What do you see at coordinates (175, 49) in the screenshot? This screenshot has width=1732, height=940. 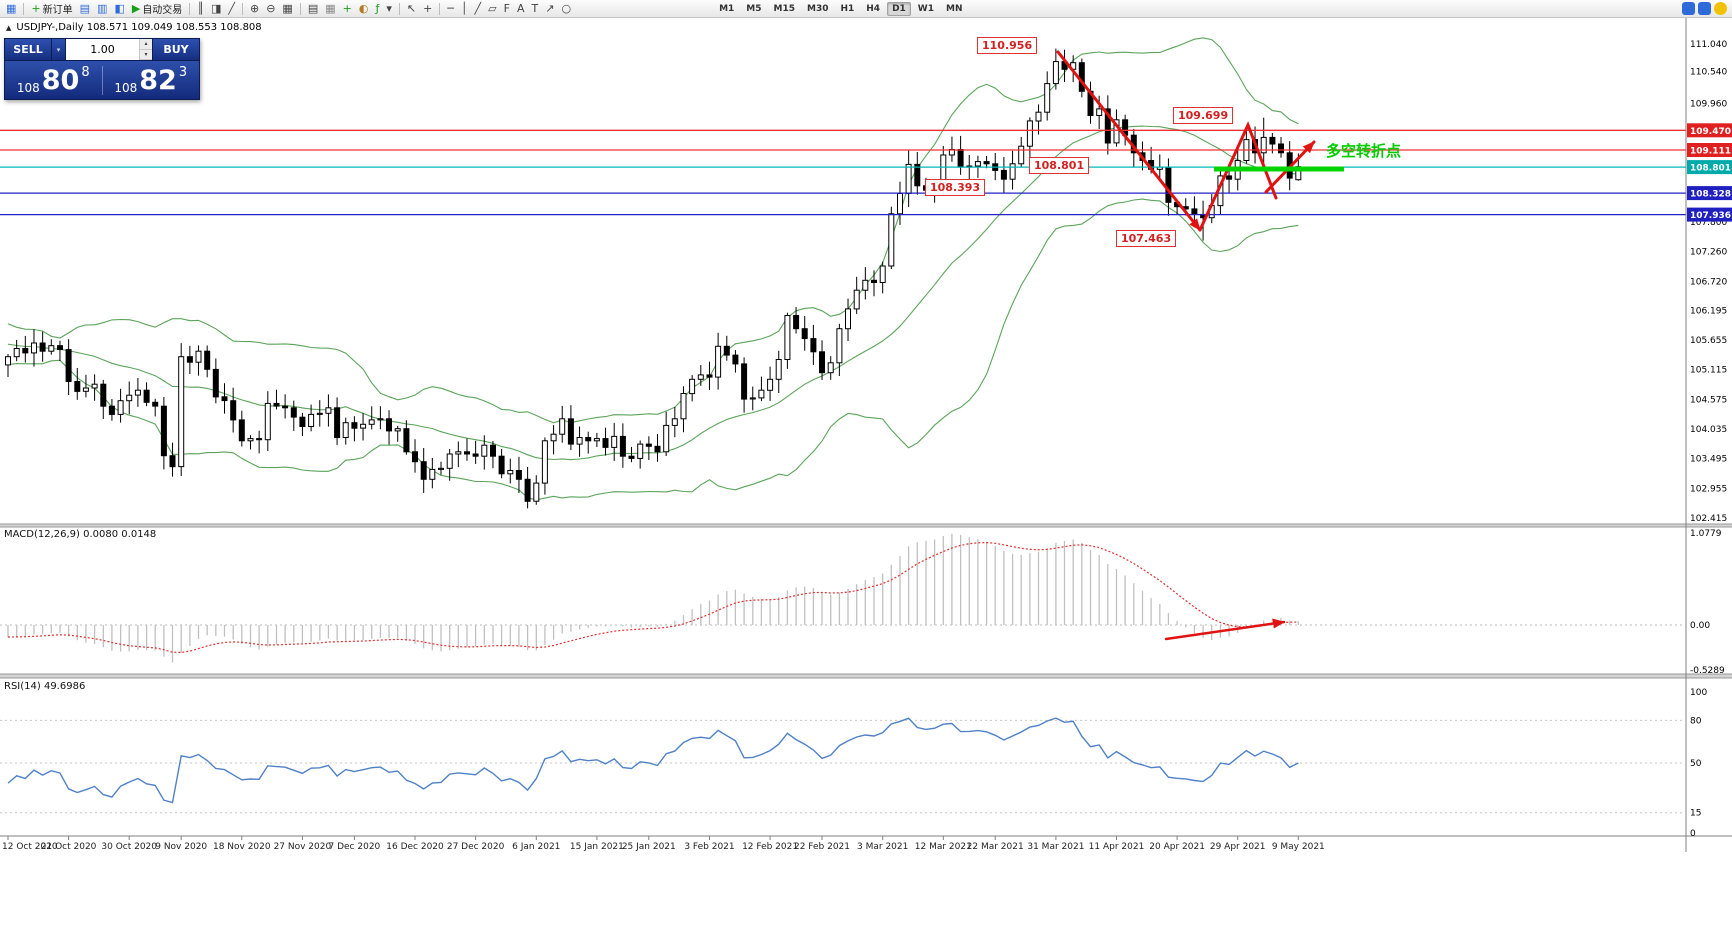 I see `buy-button: BUY` at bounding box center [175, 49].